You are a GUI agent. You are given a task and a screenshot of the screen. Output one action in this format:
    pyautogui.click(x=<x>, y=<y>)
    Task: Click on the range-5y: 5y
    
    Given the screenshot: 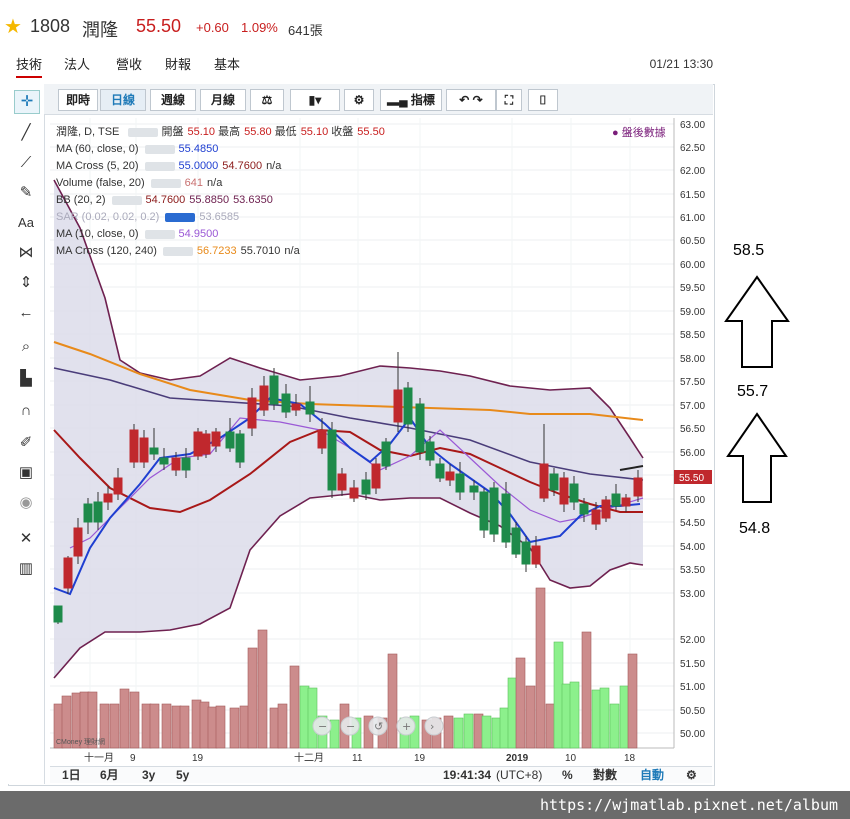 What is the action you would take?
    pyautogui.click(x=183, y=775)
    